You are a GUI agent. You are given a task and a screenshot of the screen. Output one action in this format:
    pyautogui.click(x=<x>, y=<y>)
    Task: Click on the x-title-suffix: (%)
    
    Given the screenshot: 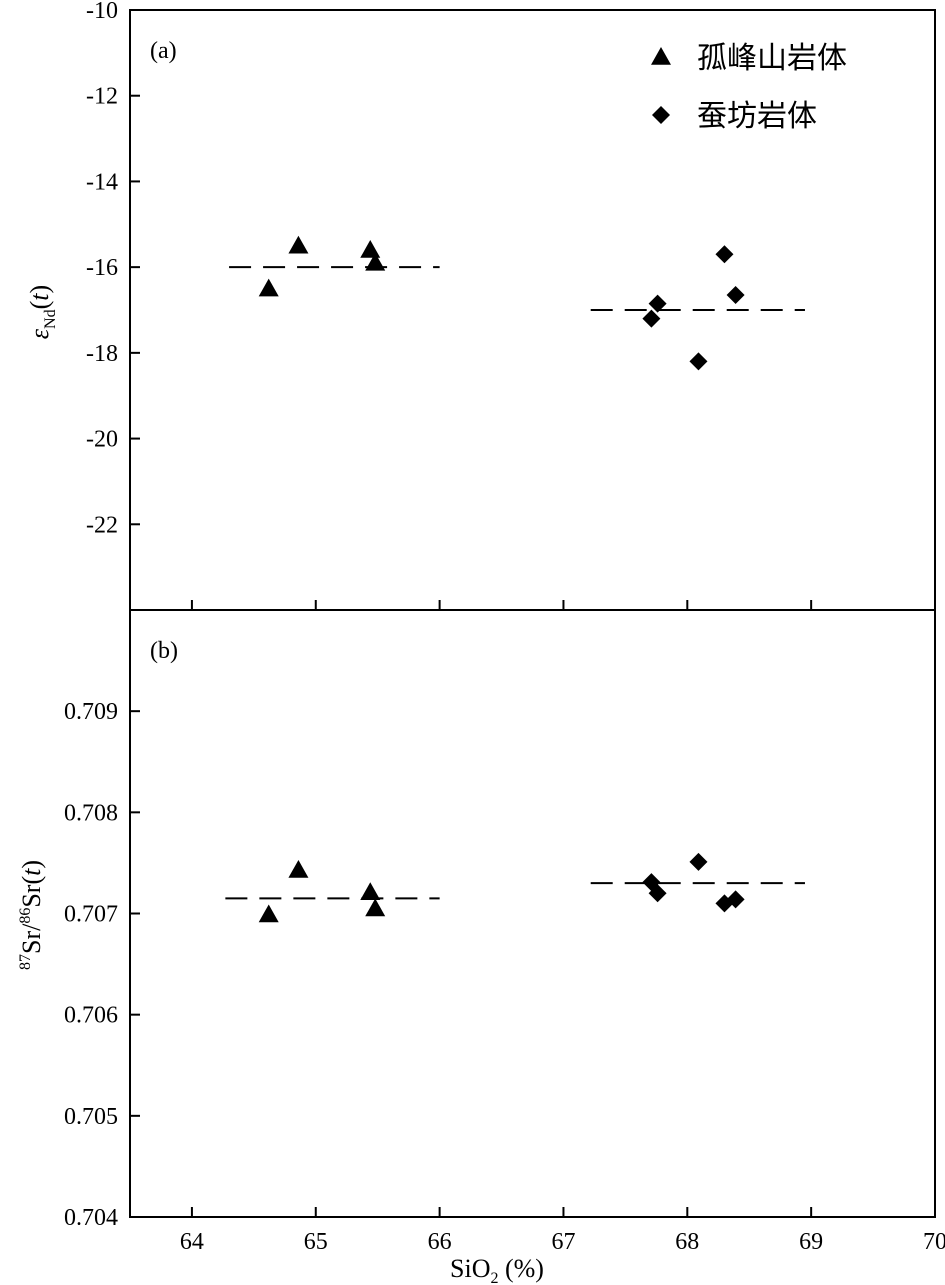 What is the action you would take?
    pyautogui.click(x=520, y=1268)
    